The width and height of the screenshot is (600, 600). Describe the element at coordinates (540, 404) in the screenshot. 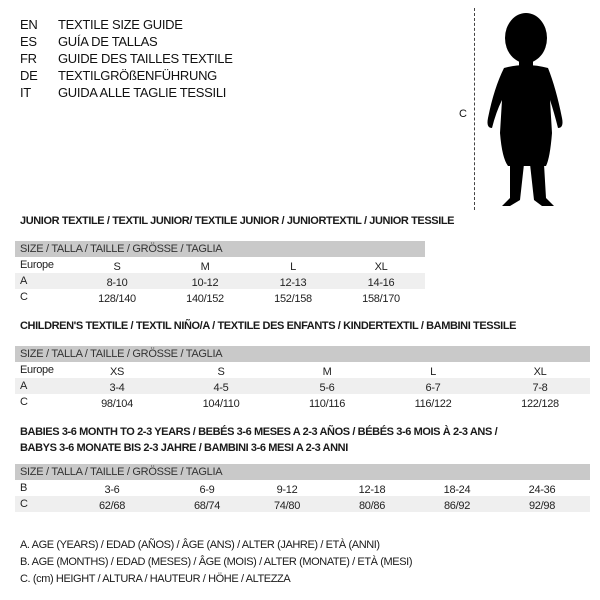

I see `table-cell: 122/128` at that location.